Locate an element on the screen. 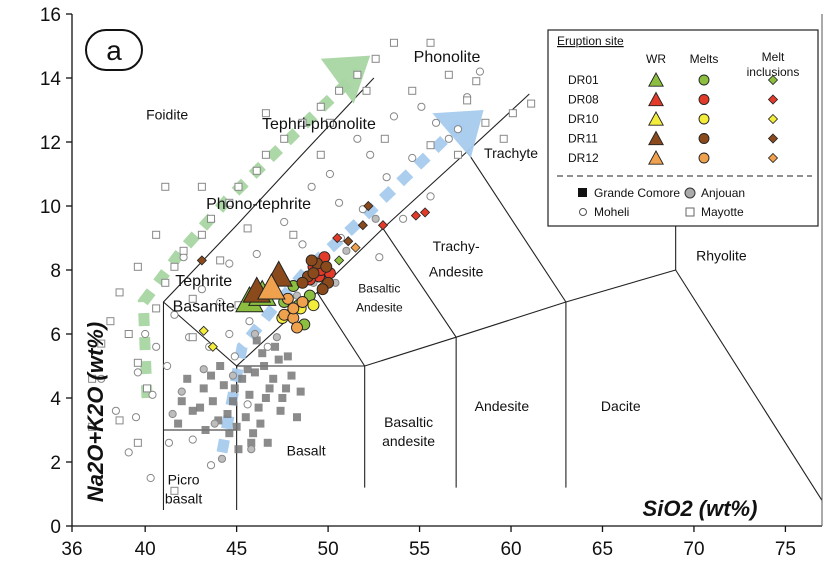 The height and width of the screenshot is (567, 833). field-label-18: basalt is located at coordinates (183, 499).